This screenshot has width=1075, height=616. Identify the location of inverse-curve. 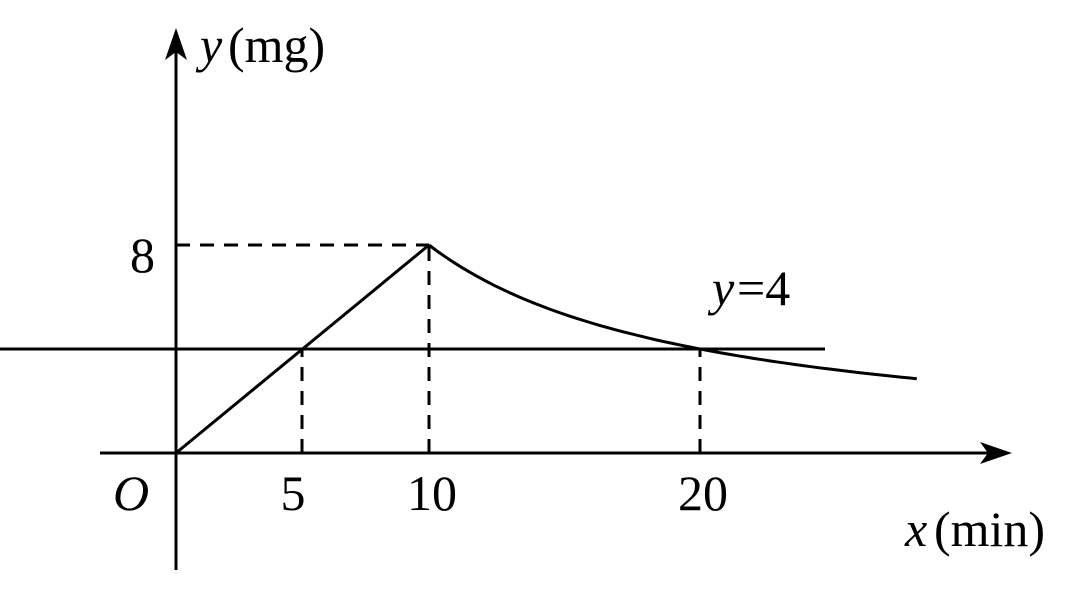
(672, 312).